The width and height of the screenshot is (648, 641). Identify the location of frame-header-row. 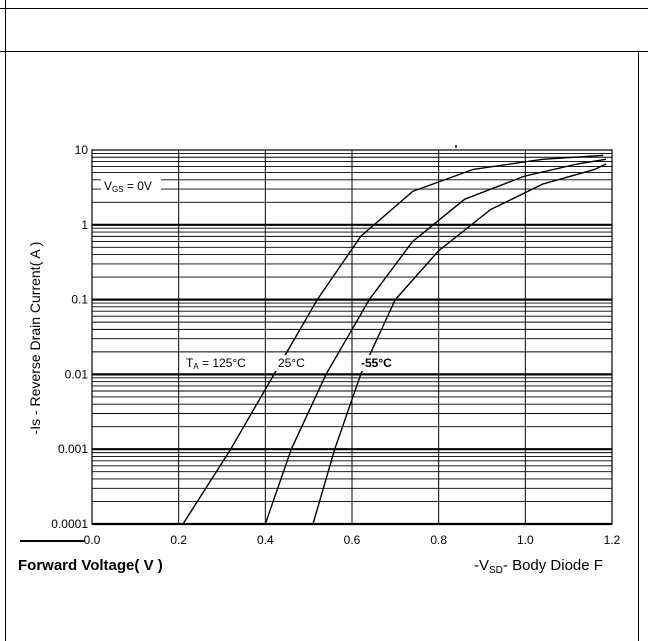
(324, 26).